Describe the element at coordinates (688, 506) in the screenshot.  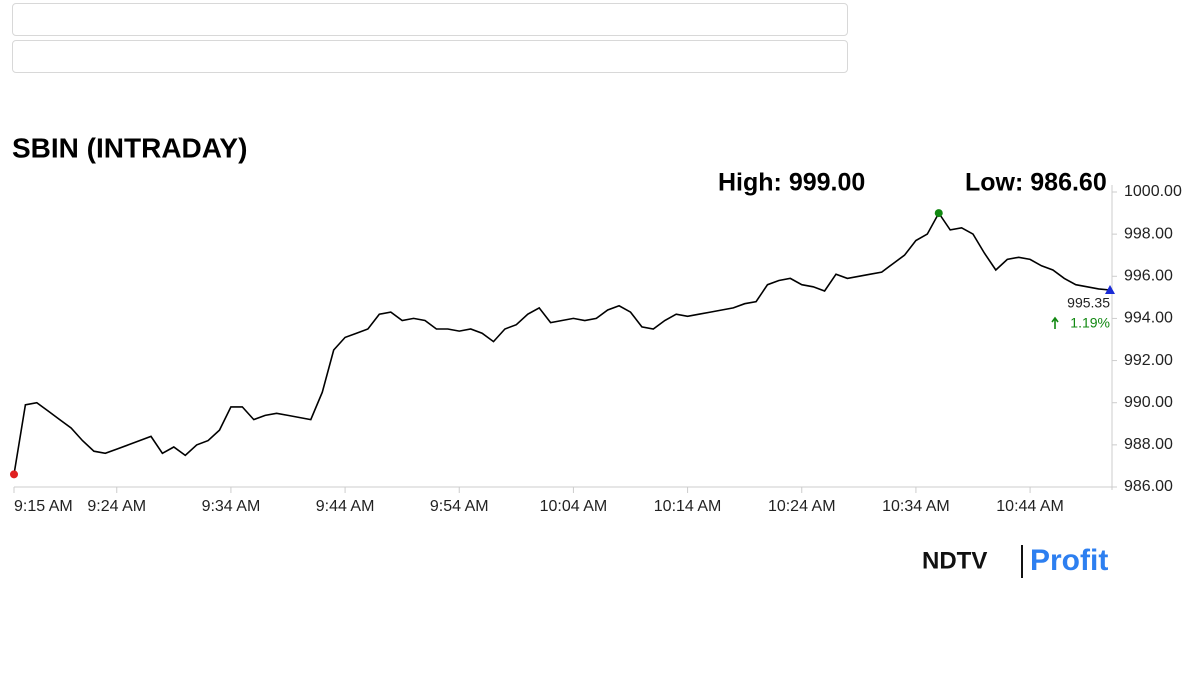
I see `x-tick-label: 10:14 AM` at that location.